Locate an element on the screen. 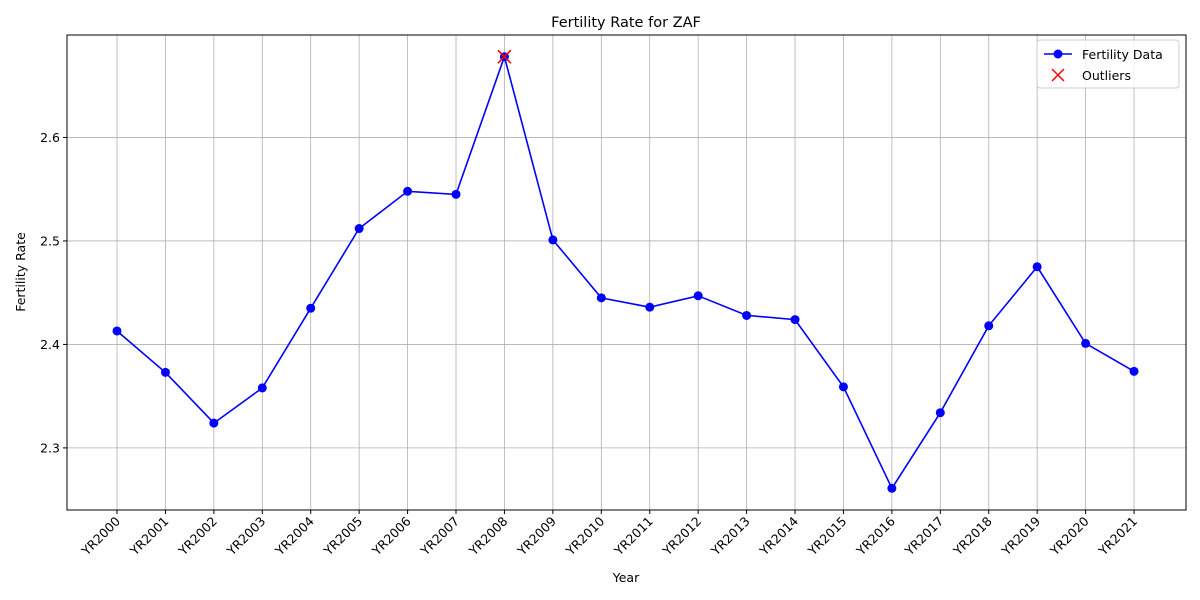 Image resolution: width=1200 pixels, height=600 pixels. legend-marker-x is located at coordinates (1058, 75).